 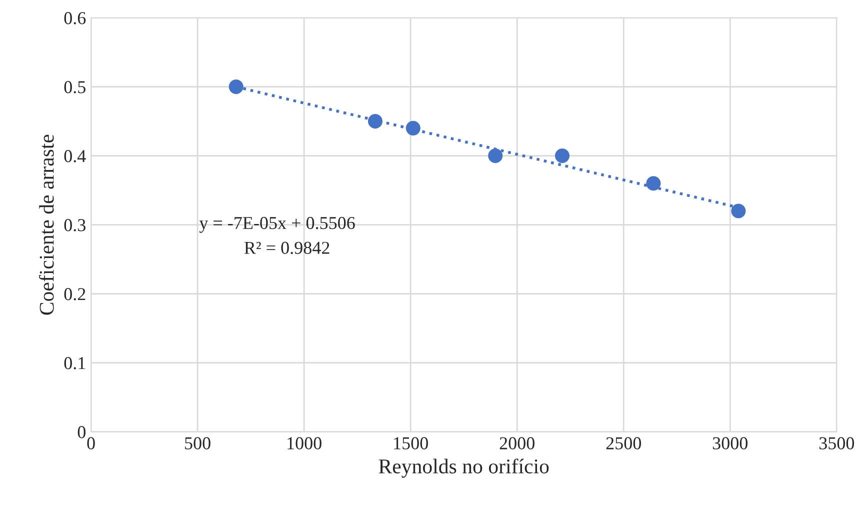 I want to click on x-tick-label: 1500, so click(x=411, y=443).